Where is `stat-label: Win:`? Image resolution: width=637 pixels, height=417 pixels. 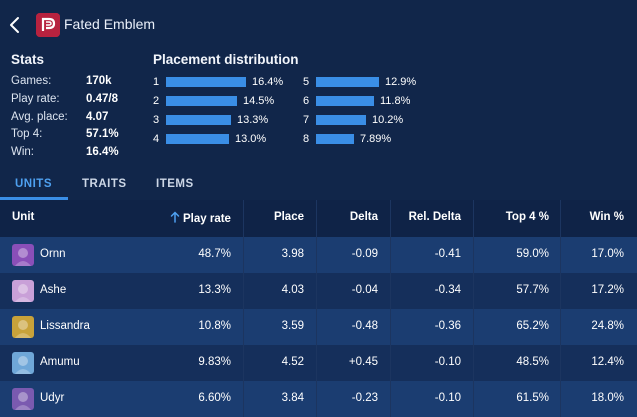 stat-label: Win: is located at coordinates (22, 152).